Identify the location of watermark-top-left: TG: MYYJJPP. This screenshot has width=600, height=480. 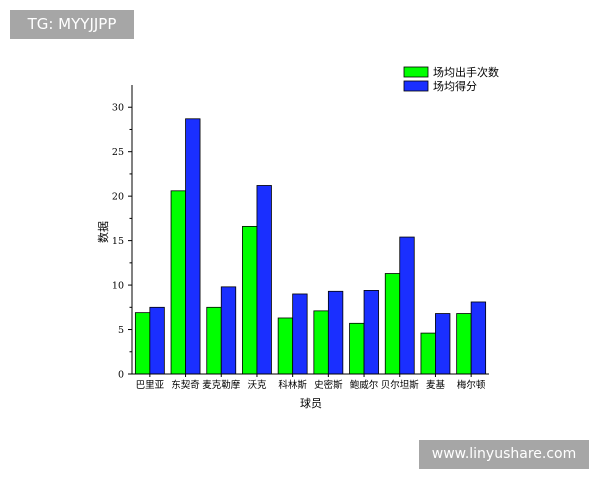
(72, 24).